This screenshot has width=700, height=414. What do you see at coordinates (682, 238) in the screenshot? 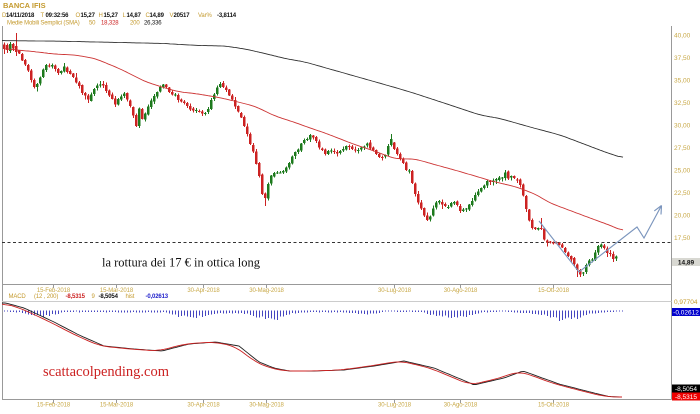
I see `svg-text: 17,50` at bounding box center [682, 238].